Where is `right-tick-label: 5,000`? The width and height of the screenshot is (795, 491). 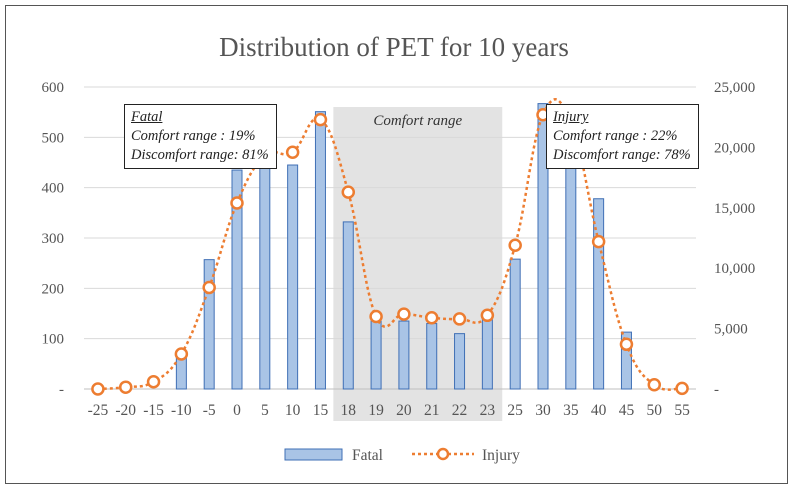
right-tick-label: 5,000 is located at coordinates (731, 330).